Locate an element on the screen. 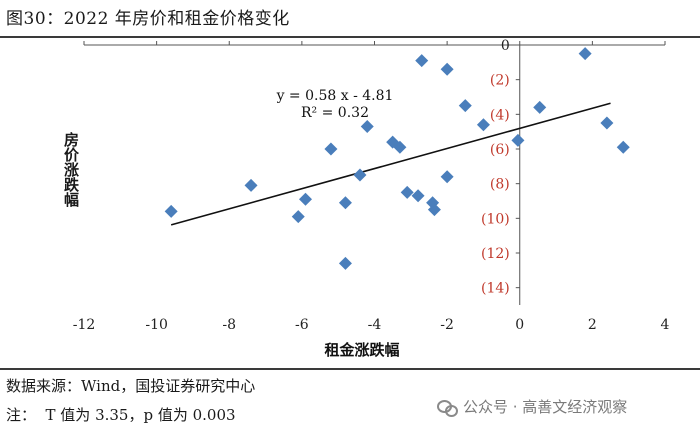 Image resolution: width=700 pixels, height=435 pixels. x-tick-label: 0 is located at coordinates (519, 325).